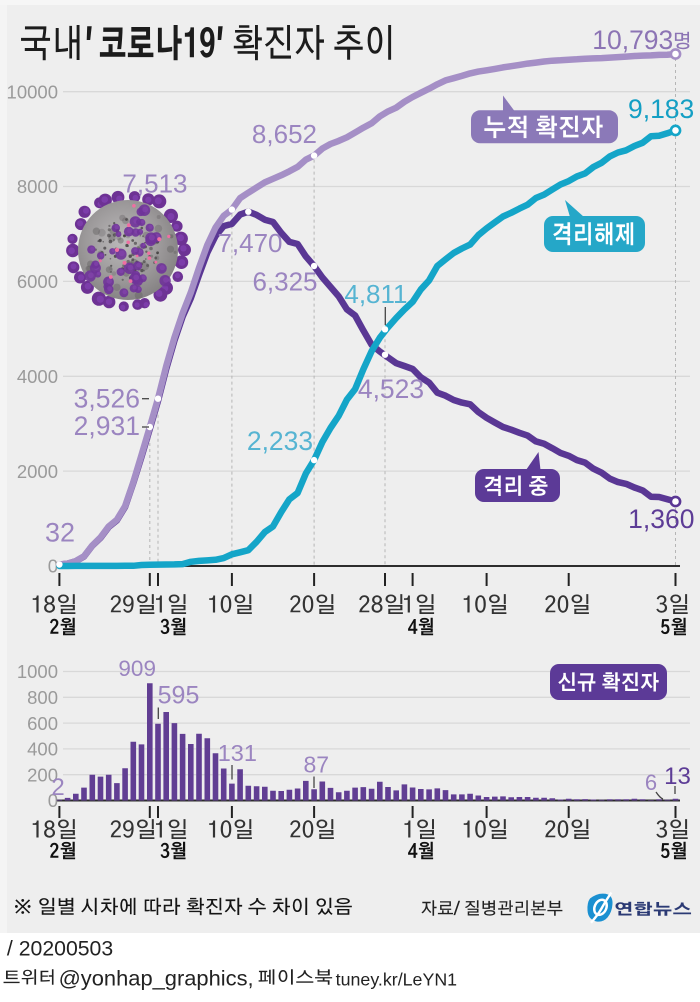 The height and width of the screenshot is (1002, 700). What do you see at coordinates (284, 134) in the screenshot?
I see `svg-text: 8,652` at bounding box center [284, 134].